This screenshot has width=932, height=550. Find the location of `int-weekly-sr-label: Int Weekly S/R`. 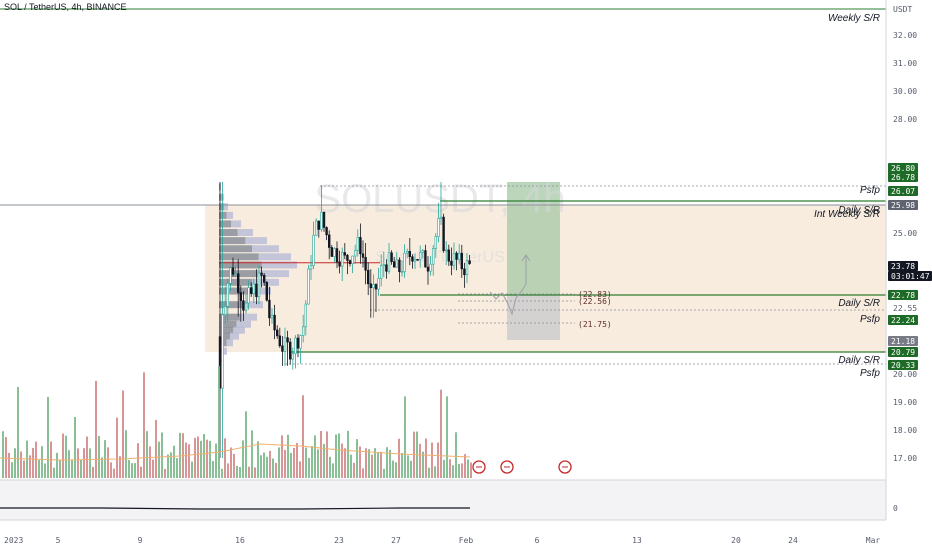

int-weekly-sr-label: Int Weekly S/R is located at coordinates (847, 214).